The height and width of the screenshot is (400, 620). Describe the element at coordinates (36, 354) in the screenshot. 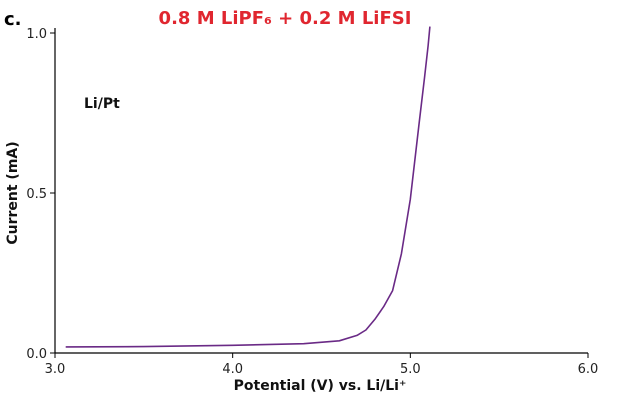

I see `y-tick-label: 0.0` at that location.